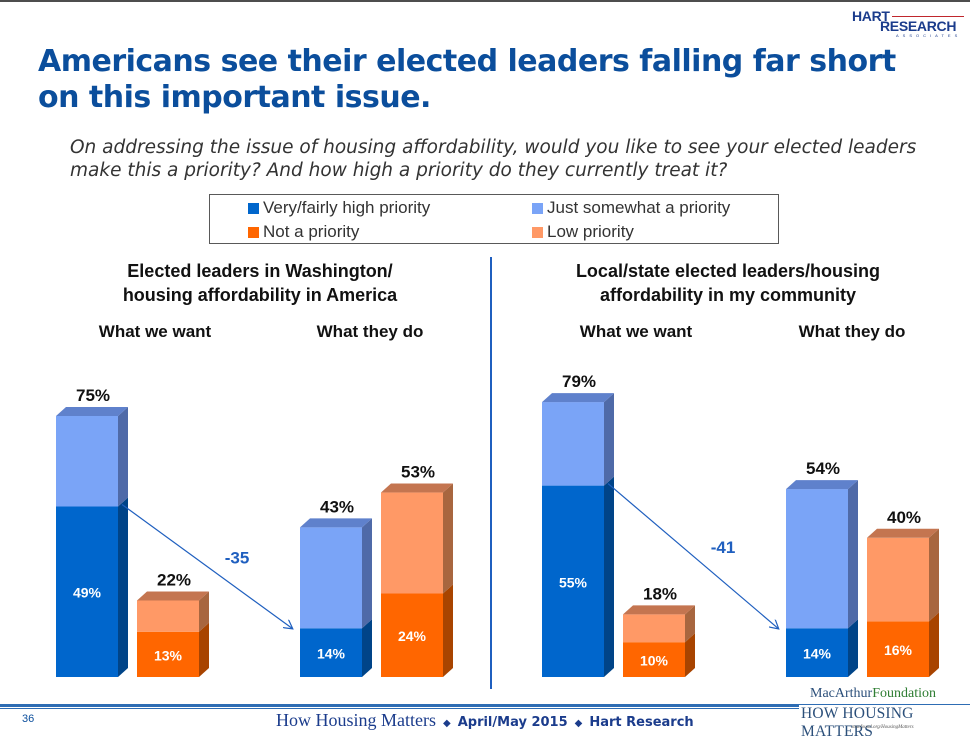 The height and width of the screenshot is (741, 970). Describe the element at coordinates (883, 727) in the screenshot. I see `footer-url: macfound.org/HousingMatters` at that location.